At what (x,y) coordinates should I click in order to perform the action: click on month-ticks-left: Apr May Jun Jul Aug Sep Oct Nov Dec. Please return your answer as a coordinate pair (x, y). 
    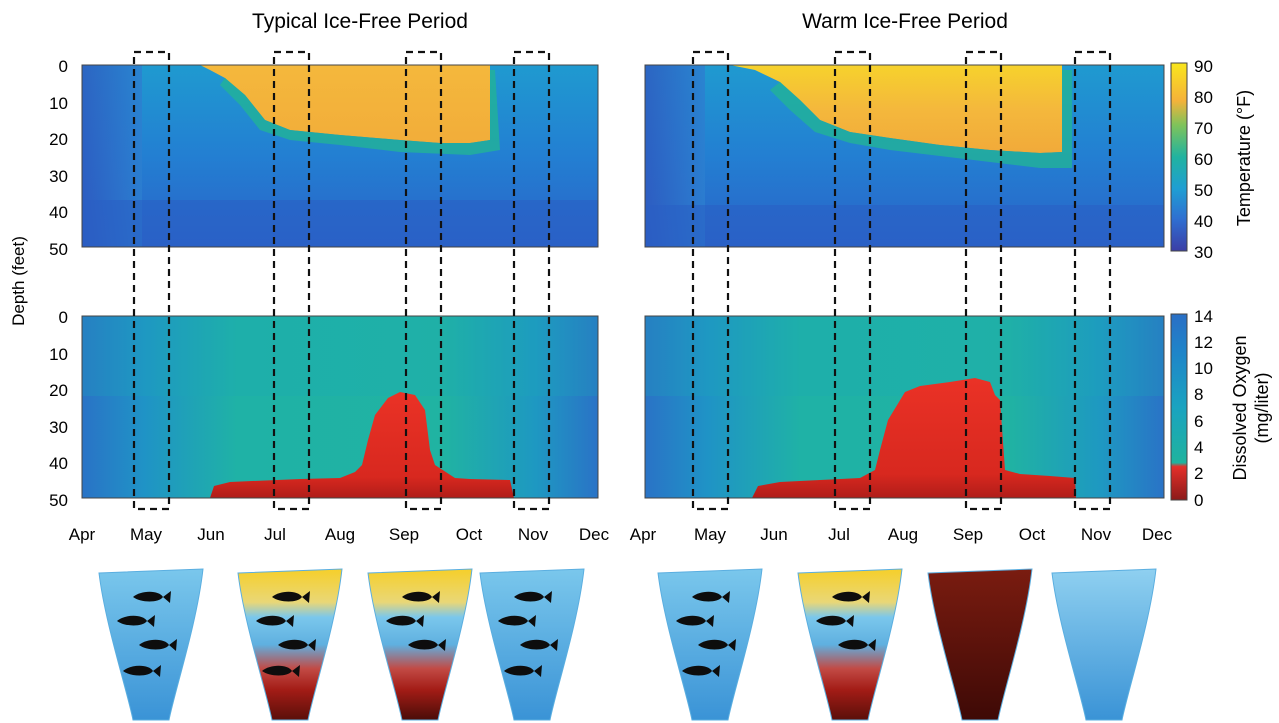
    Looking at the image, I should click on (339, 534).